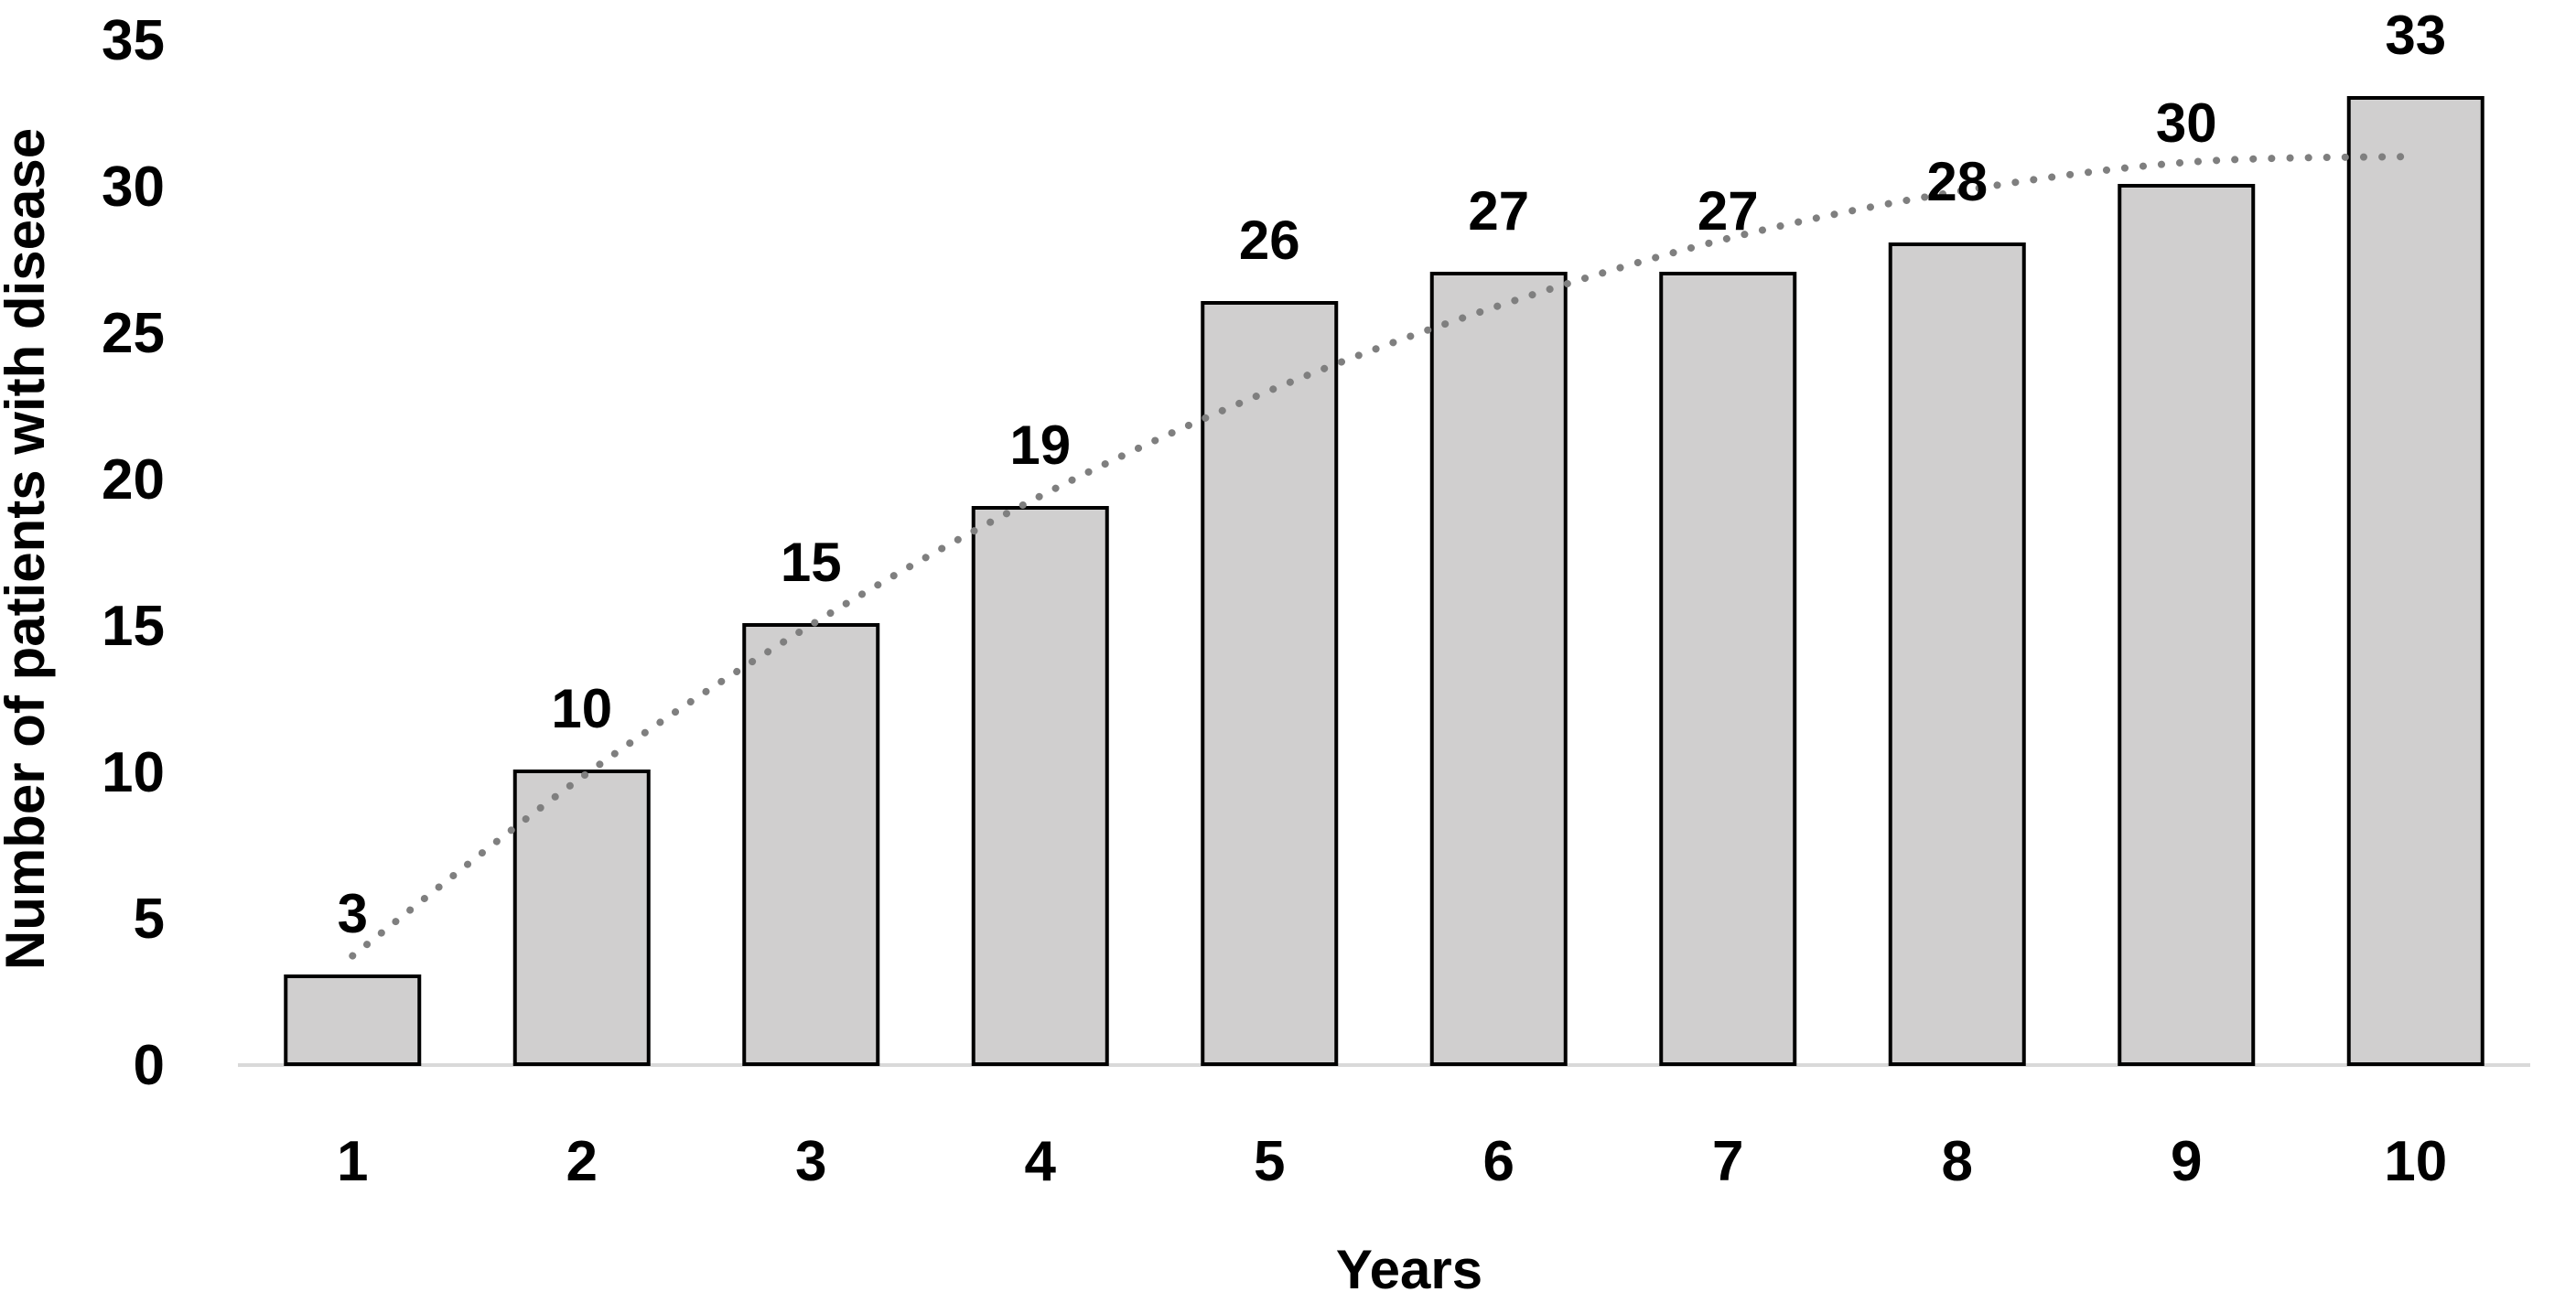 This screenshot has width=2576, height=1292. I want to click on data-label: 33, so click(2415, 35).